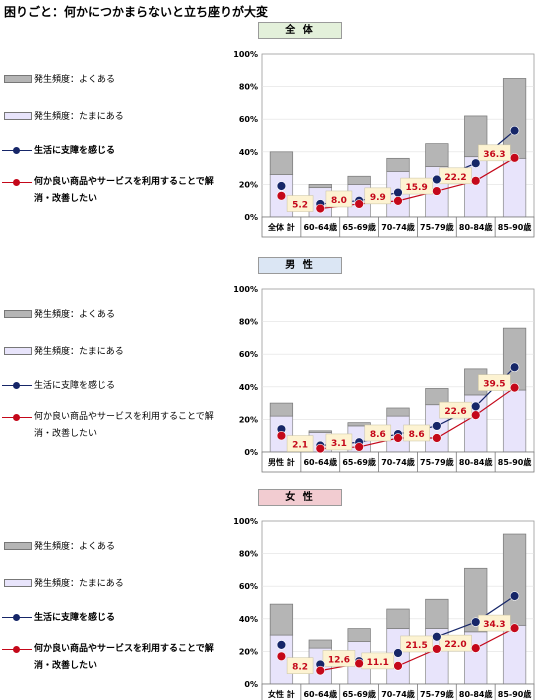  I want to click on x-tick-label: 男性 計, so click(281, 462).